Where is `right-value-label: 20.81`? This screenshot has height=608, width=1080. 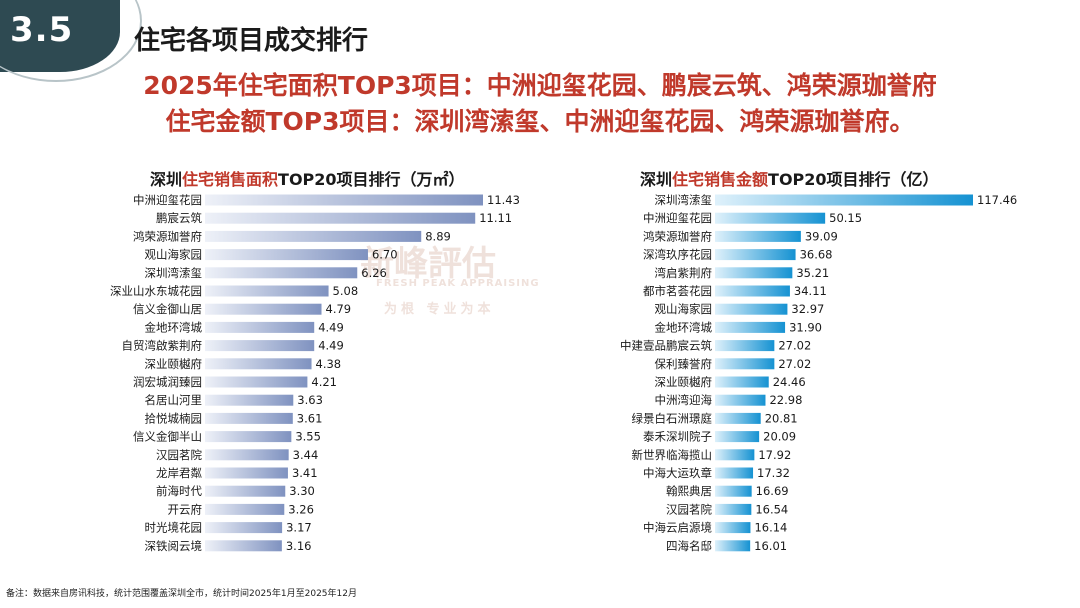
right-value-label: 20.81 is located at coordinates (781, 418).